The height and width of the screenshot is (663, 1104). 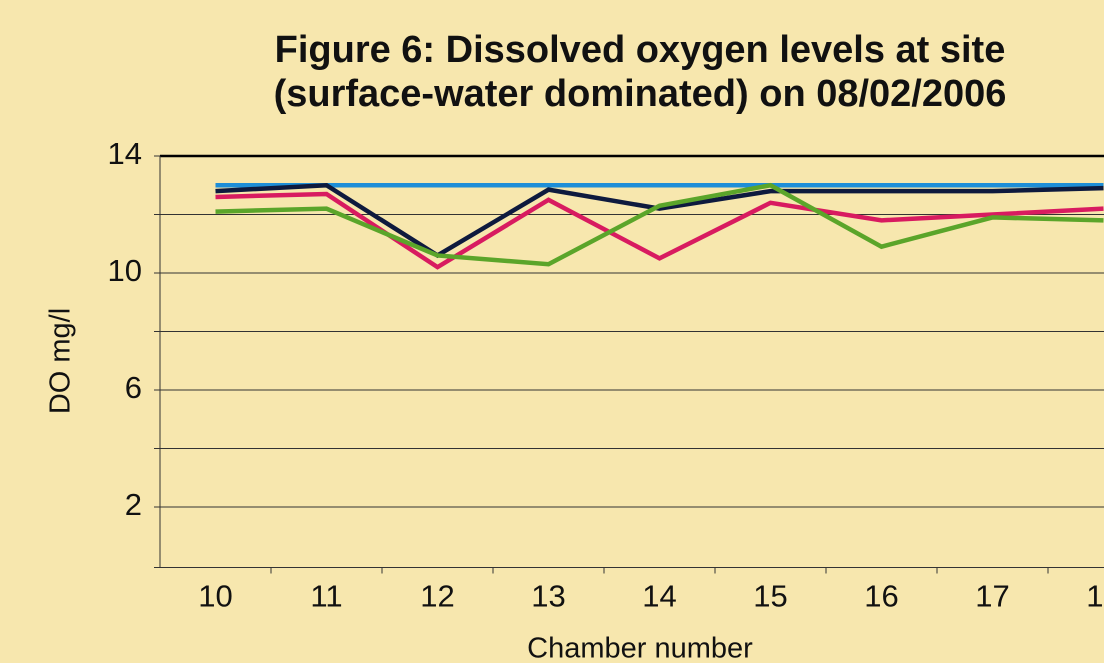 I want to click on x-tick-label: 12, so click(x=437, y=596).